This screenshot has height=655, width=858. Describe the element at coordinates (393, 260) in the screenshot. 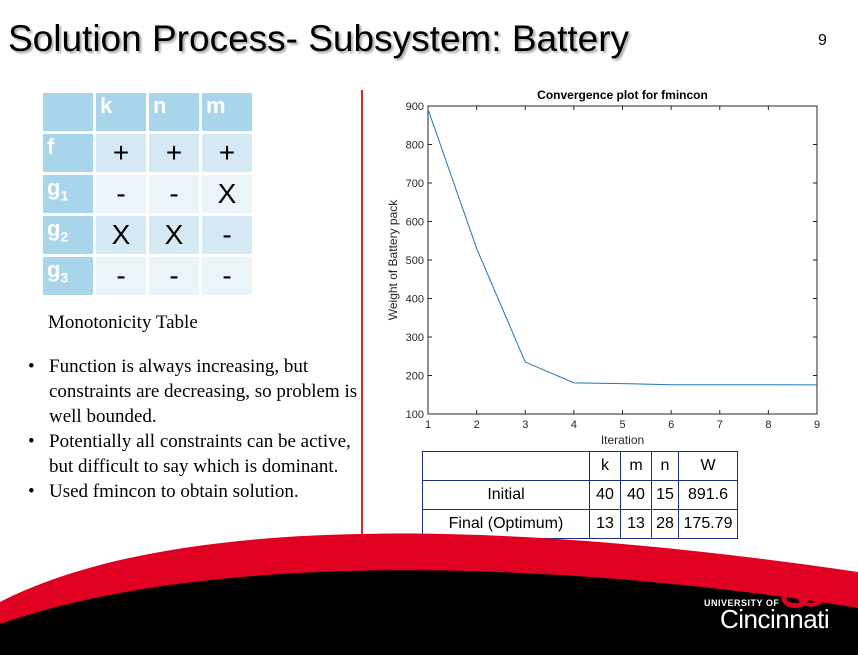

I see `y-axis-label: Weight of Battery pack` at that location.